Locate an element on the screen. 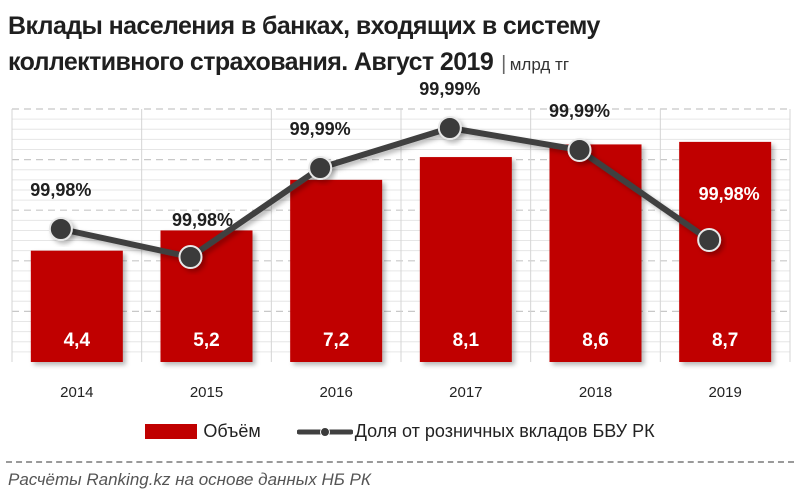 The width and height of the screenshot is (800, 504). title-line-2-text: коллективного страхования. Август 2019 is located at coordinates (251, 62).